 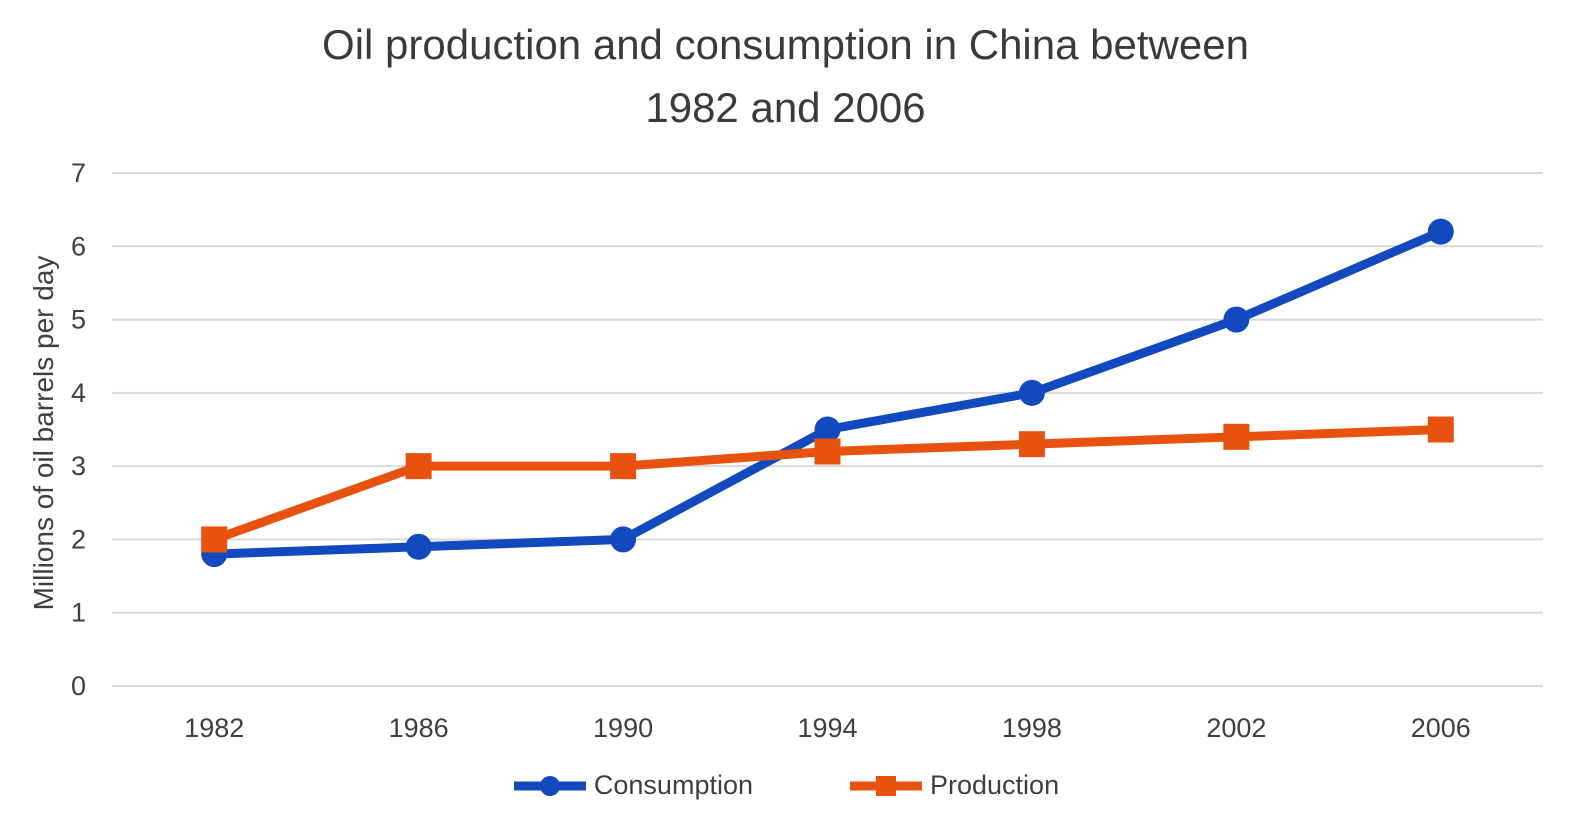 I want to click on x-tick-label: 1982, so click(x=214, y=728).